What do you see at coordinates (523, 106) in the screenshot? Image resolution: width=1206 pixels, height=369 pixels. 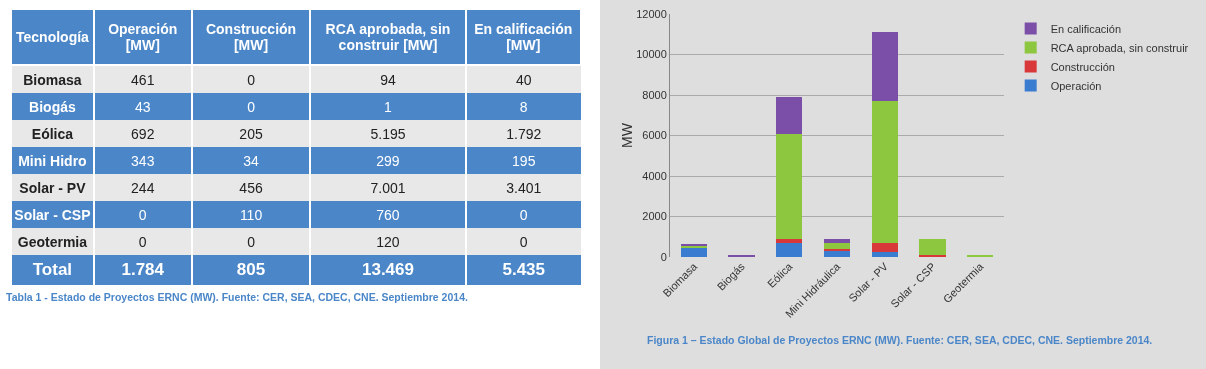 I see `data-label: 8` at bounding box center [523, 106].